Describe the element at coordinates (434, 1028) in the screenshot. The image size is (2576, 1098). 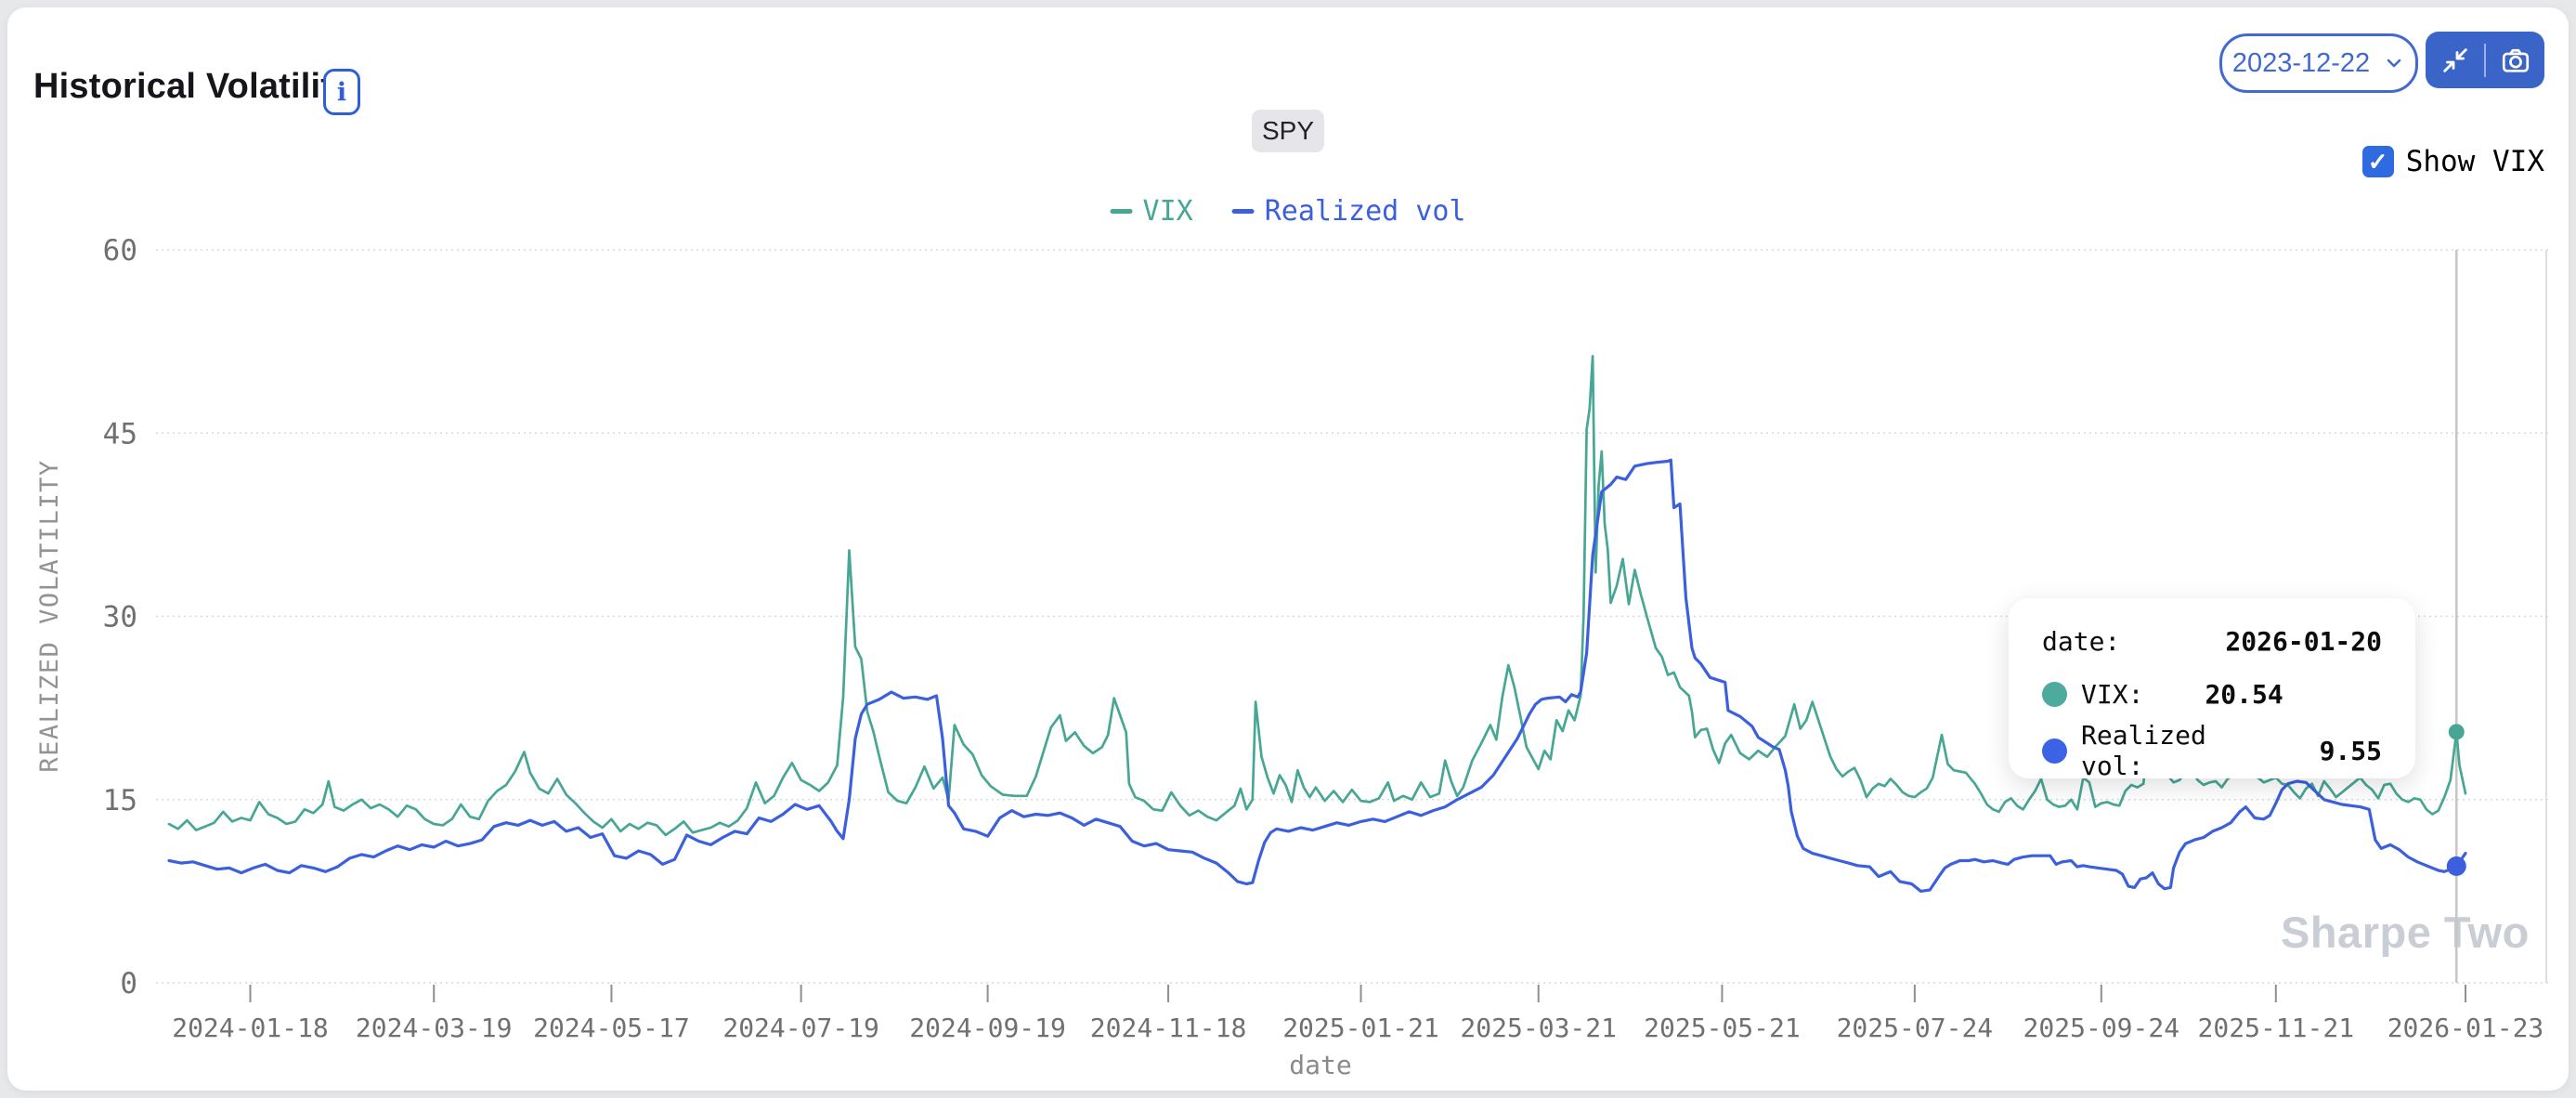
I see `x-tick-label: 2024-03-19` at that location.